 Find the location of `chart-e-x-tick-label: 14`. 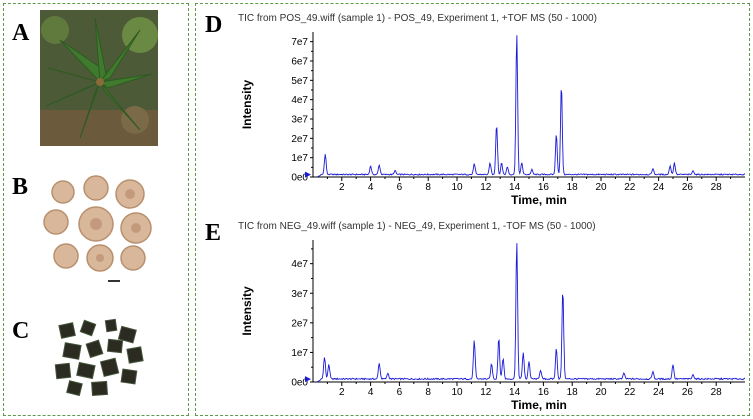

chart-e-x-tick-label: 14 is located at coordinates (515, 392).